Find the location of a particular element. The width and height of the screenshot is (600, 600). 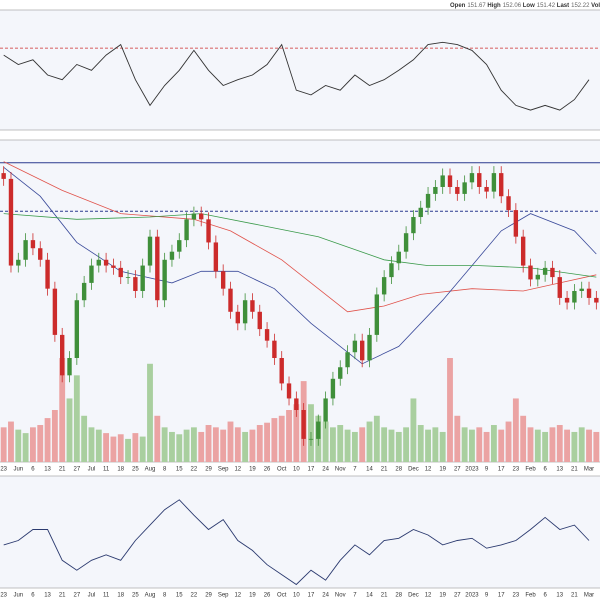

header-label: Open is located at coordinates (458, 6).